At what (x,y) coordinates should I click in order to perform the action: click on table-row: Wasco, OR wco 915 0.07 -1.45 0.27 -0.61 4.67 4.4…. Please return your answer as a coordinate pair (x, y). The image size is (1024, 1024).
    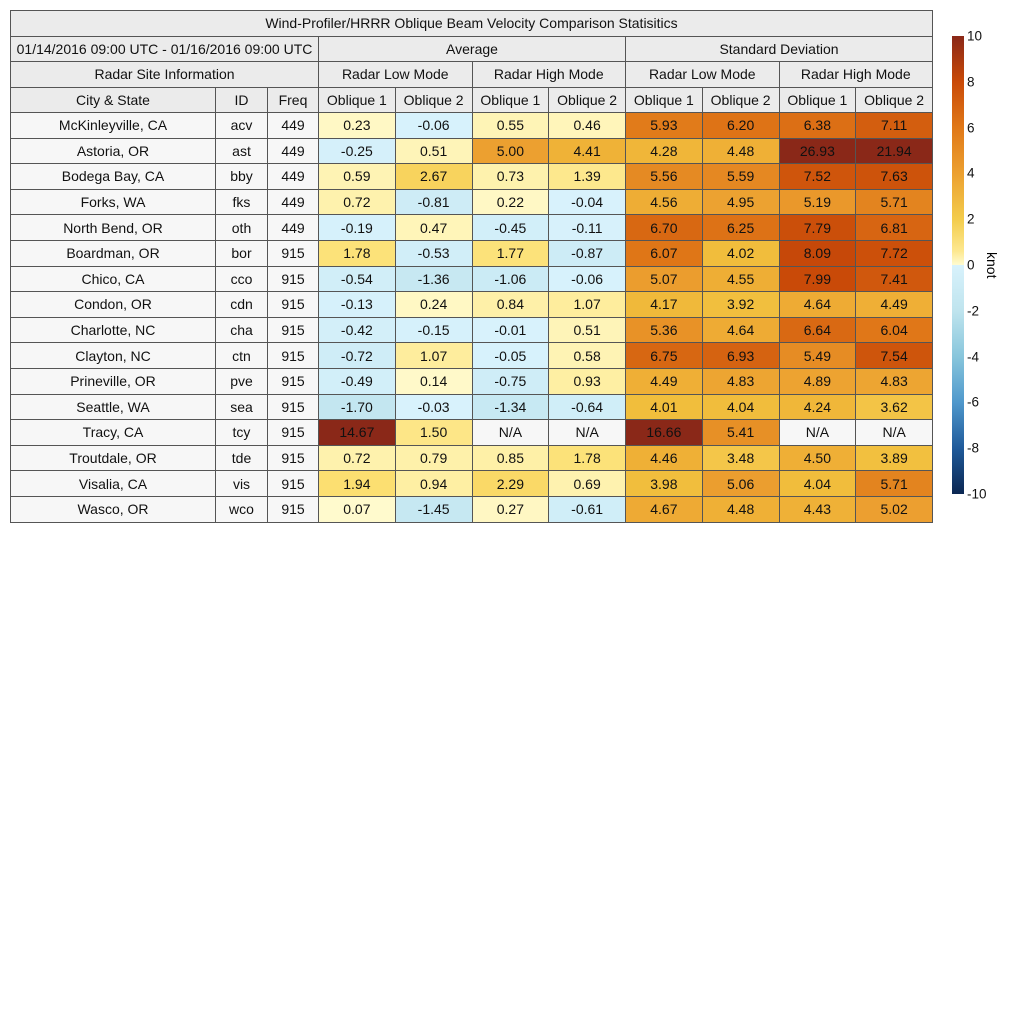
    Looking at the image, I should click on (471, 509).